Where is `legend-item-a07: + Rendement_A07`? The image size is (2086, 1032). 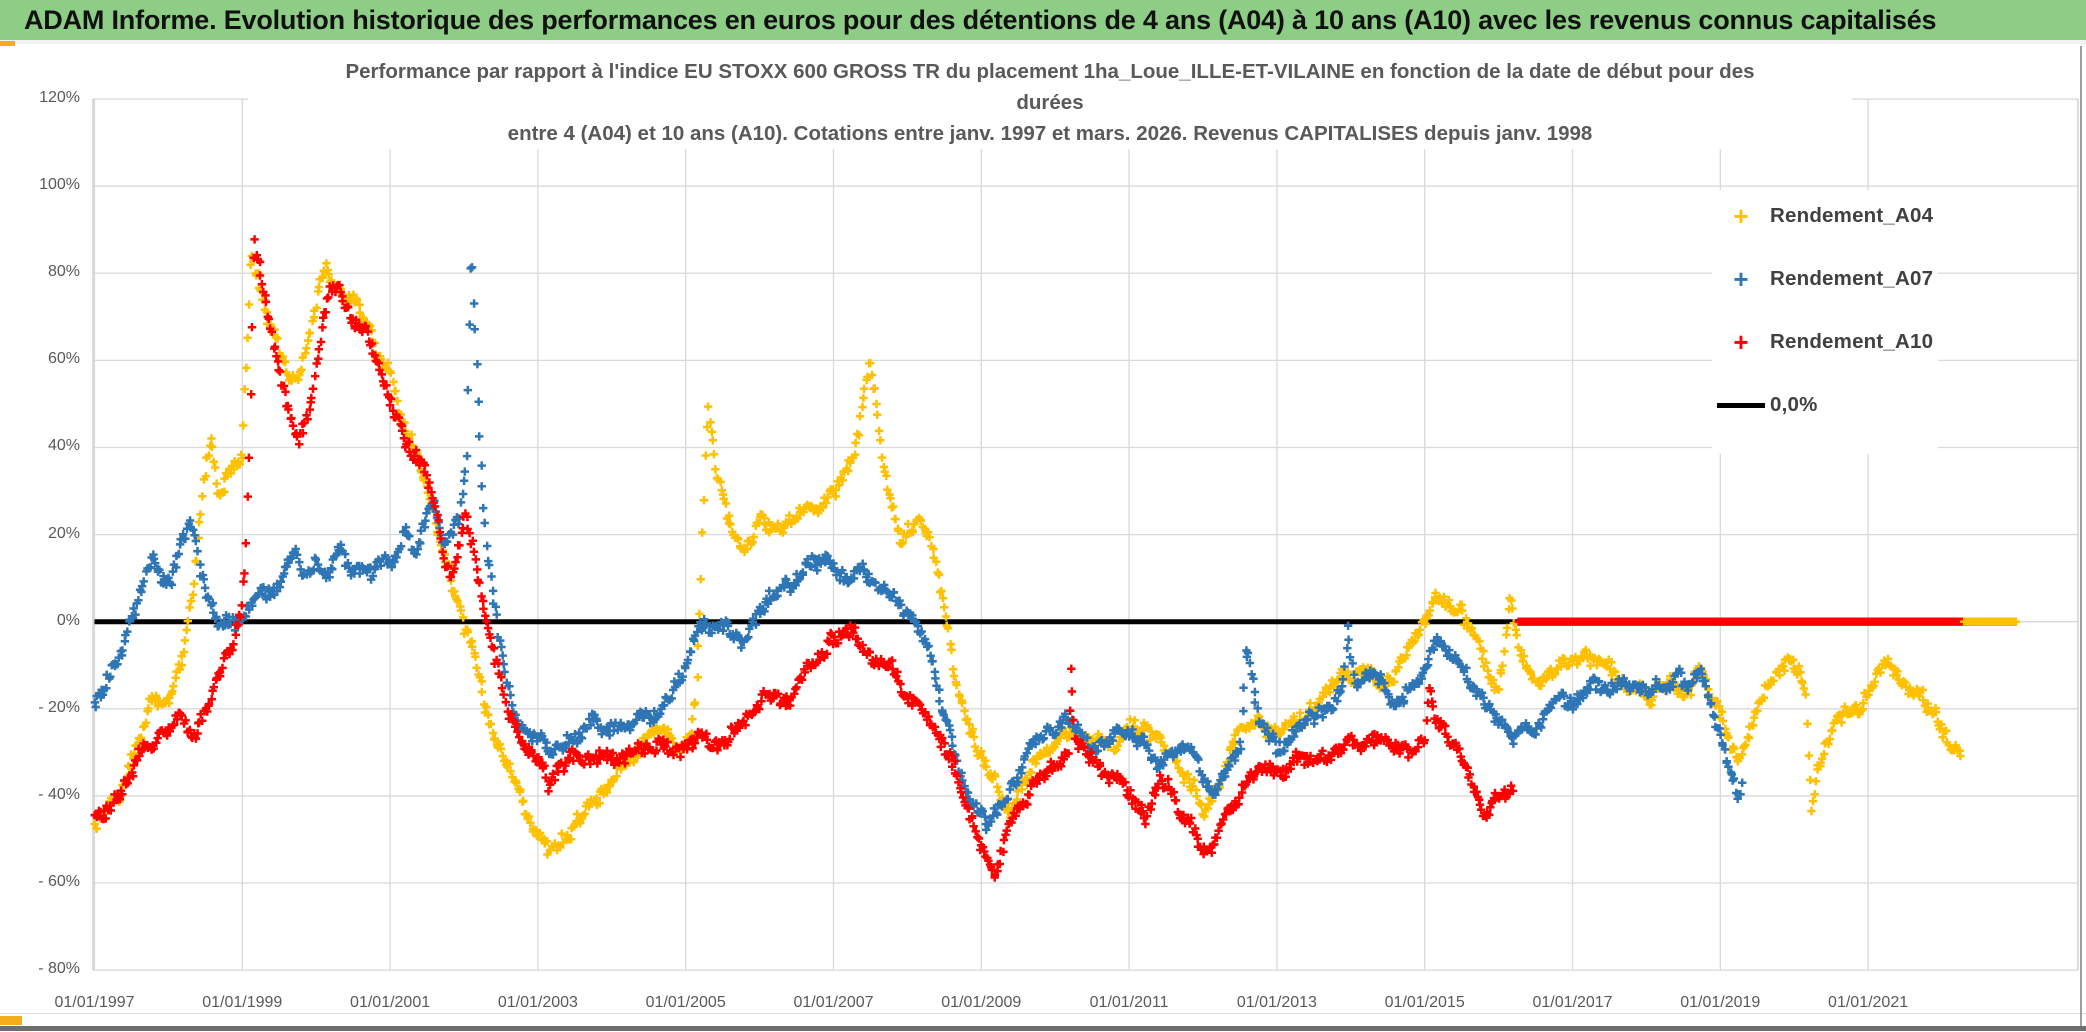 legend-item-a07: + Rendement_A07 is located at coordinates (1825, 279).